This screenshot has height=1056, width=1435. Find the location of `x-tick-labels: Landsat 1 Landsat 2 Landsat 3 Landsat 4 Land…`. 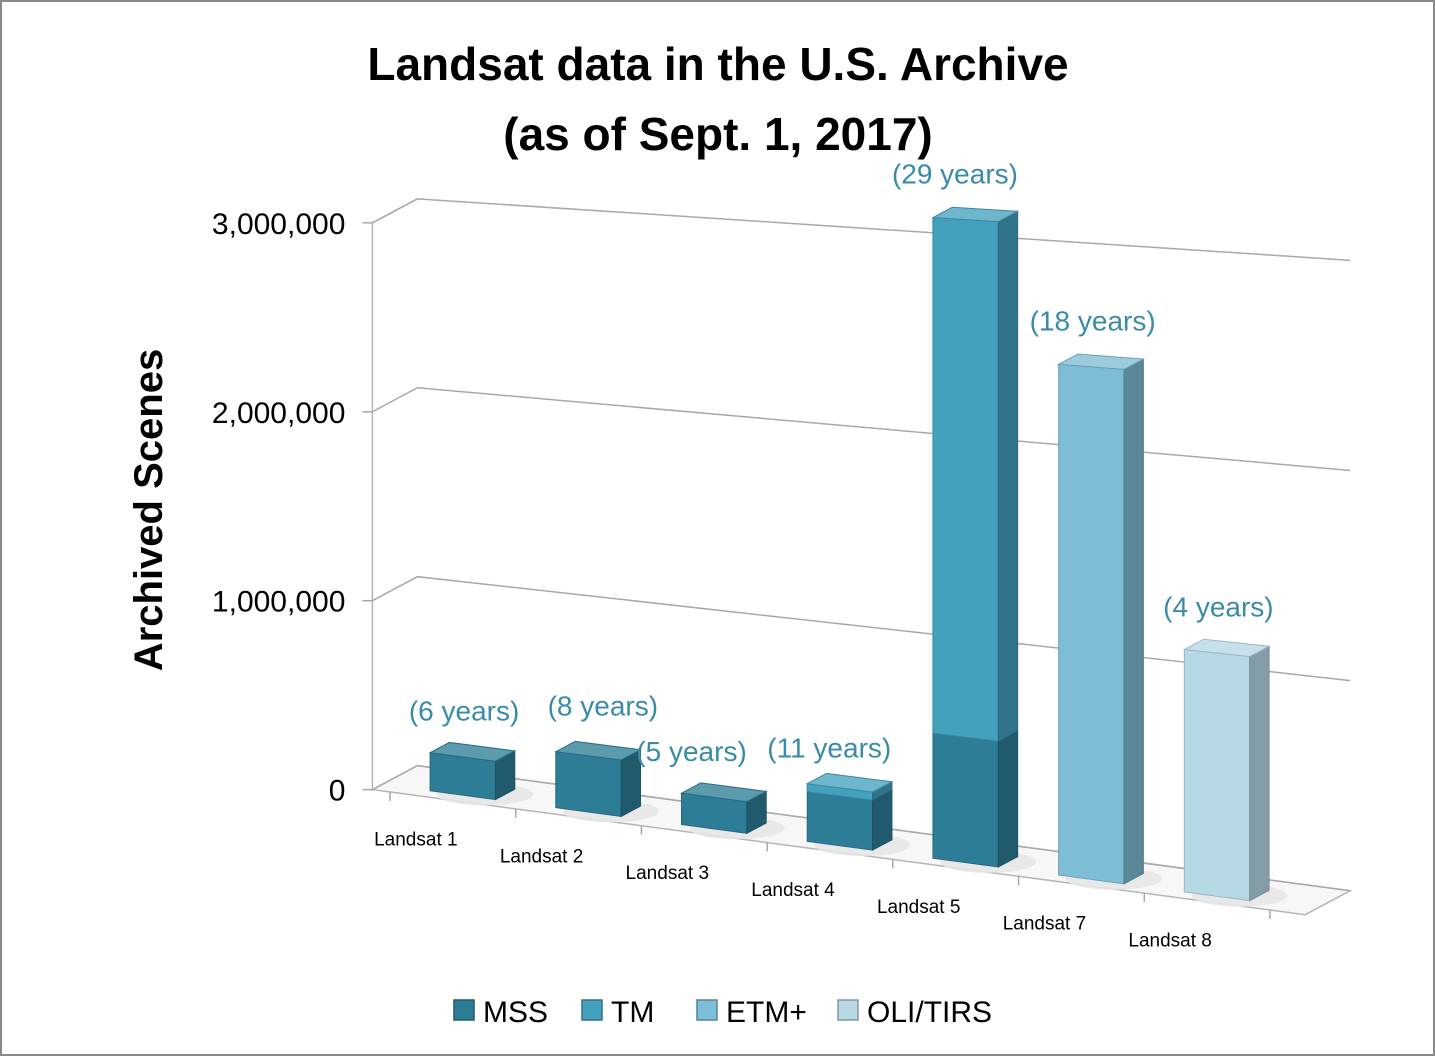

x-tick-labels: Landsat 1 Landsat 2 Landsat 3 Landsat 4 Land… is located at coordinates (793, 890).